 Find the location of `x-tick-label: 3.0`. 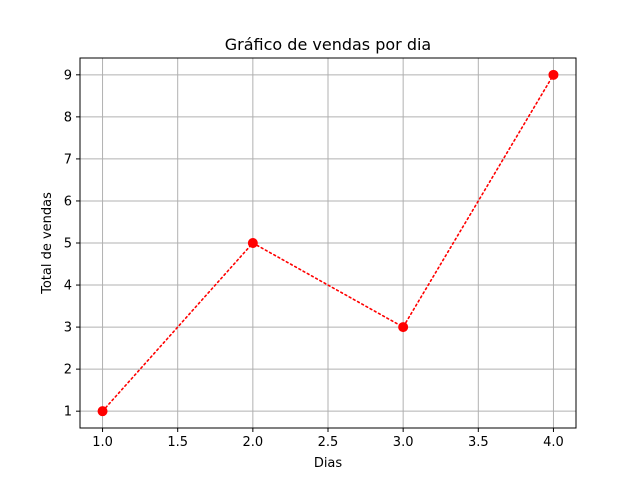

x-tick-label: 3.0 is located at coordinates (403, 442).